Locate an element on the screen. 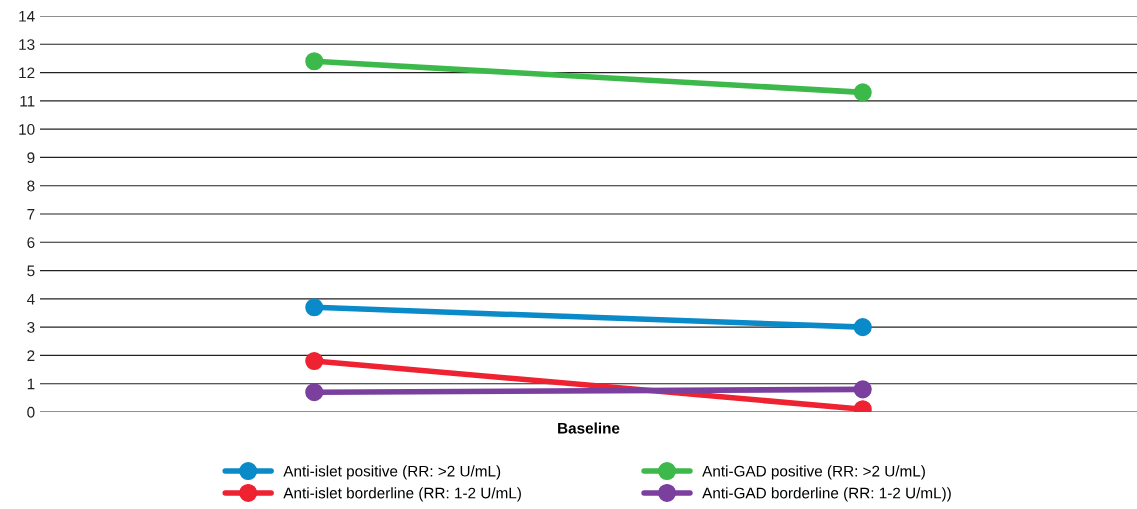  legend-label: Anti-islet positive (RR: >2 U/mL) is located at coordinates (392, 472).